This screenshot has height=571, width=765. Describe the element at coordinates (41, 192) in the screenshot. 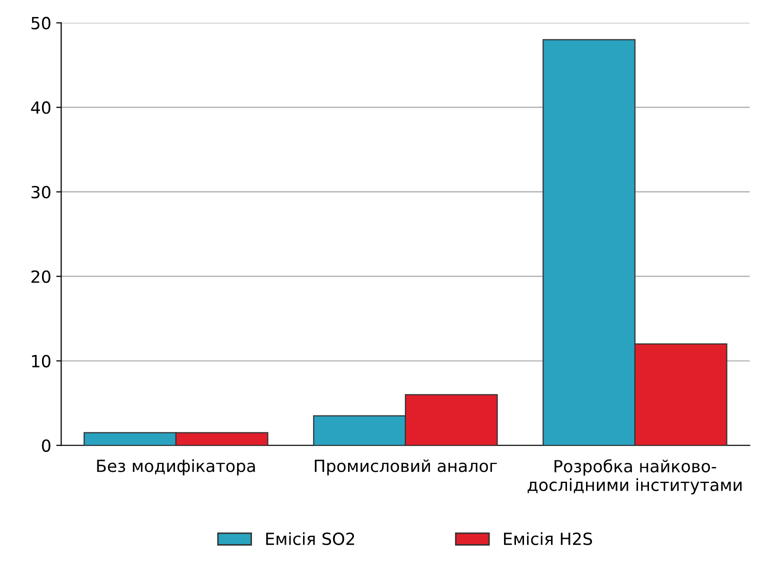

I see `y-tick-label: 30` at that location.